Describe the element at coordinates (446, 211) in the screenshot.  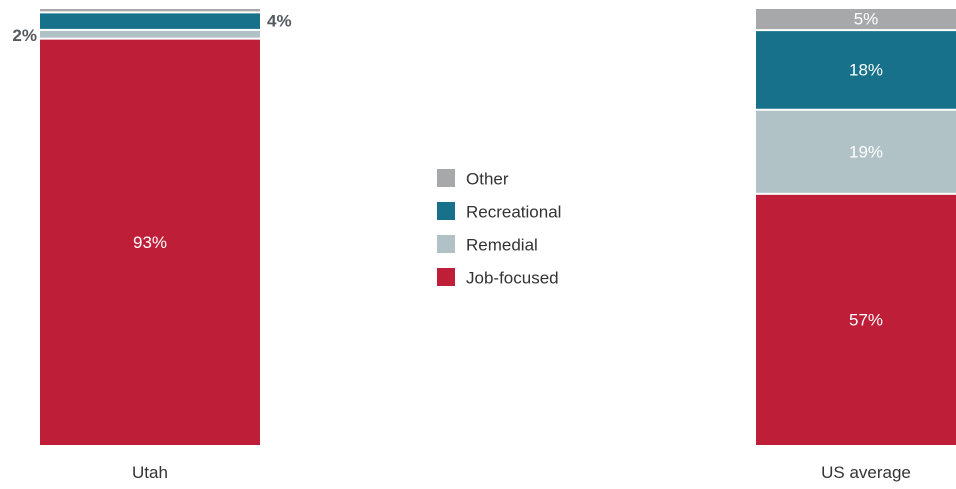
I see `legend-swatch-recreational` at that location.